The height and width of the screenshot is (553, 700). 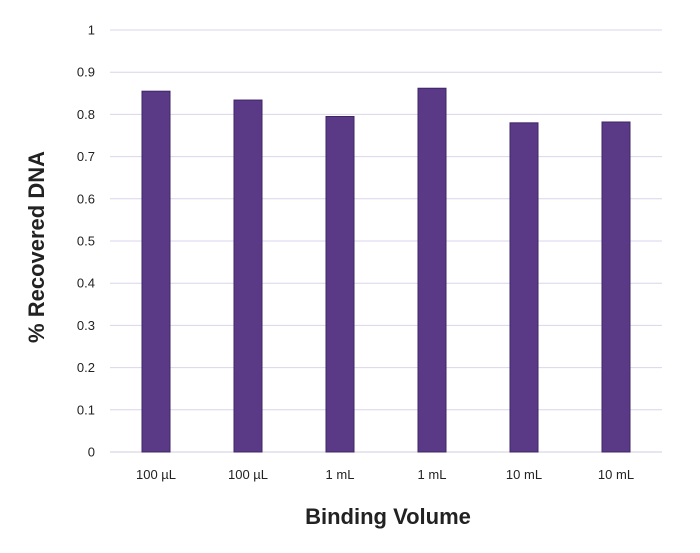 What do you see at coordinates (86, 283) in the screenshot?
I see `y-tick-label: 0.4` at bounding box center [86, 283].